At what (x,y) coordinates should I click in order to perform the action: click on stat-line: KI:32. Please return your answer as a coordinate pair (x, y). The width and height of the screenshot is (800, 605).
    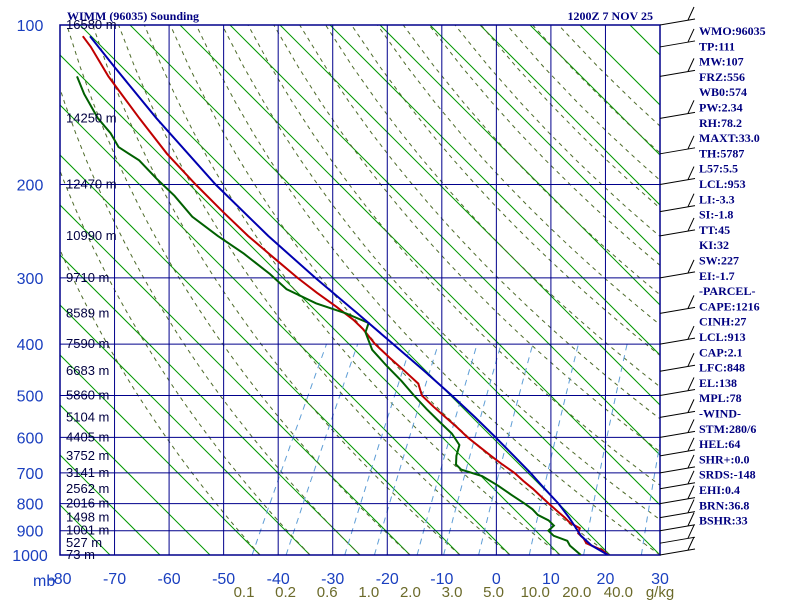
    Looking at the image, I should click on (714, 245).